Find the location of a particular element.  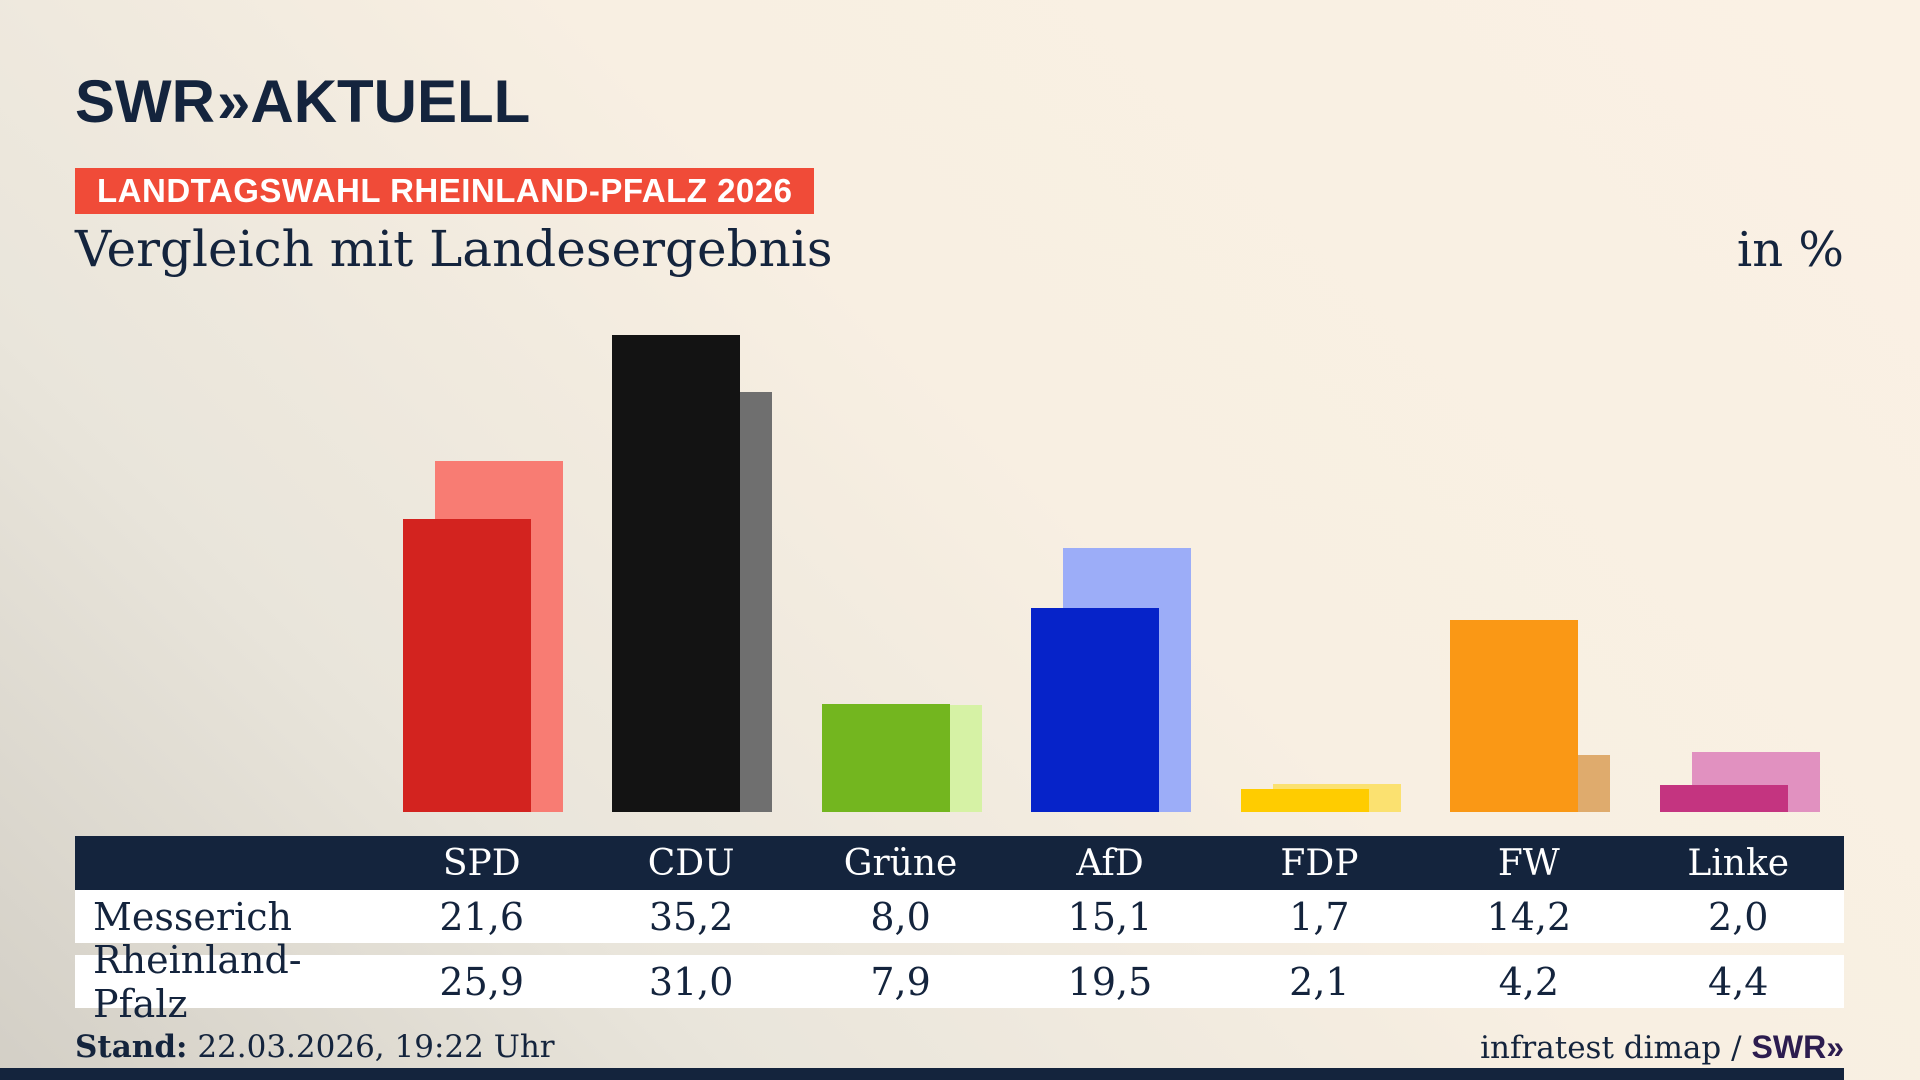

table-row-rheinland-pfalz: Rheinland-Pfalz 25,9 31,0 7,9 19,5 2,1 4,2 4,4 is located at coordinates (959, 982).